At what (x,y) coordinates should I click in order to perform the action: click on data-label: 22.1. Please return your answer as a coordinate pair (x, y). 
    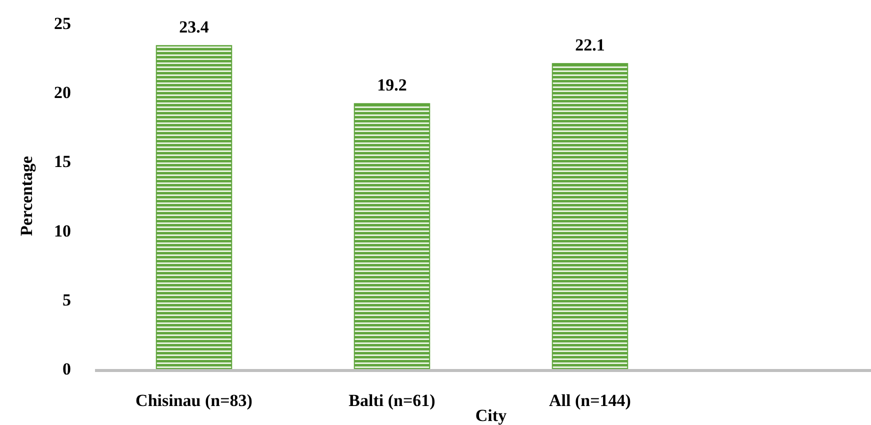
    Looking at the image, I should click on (590, 45).